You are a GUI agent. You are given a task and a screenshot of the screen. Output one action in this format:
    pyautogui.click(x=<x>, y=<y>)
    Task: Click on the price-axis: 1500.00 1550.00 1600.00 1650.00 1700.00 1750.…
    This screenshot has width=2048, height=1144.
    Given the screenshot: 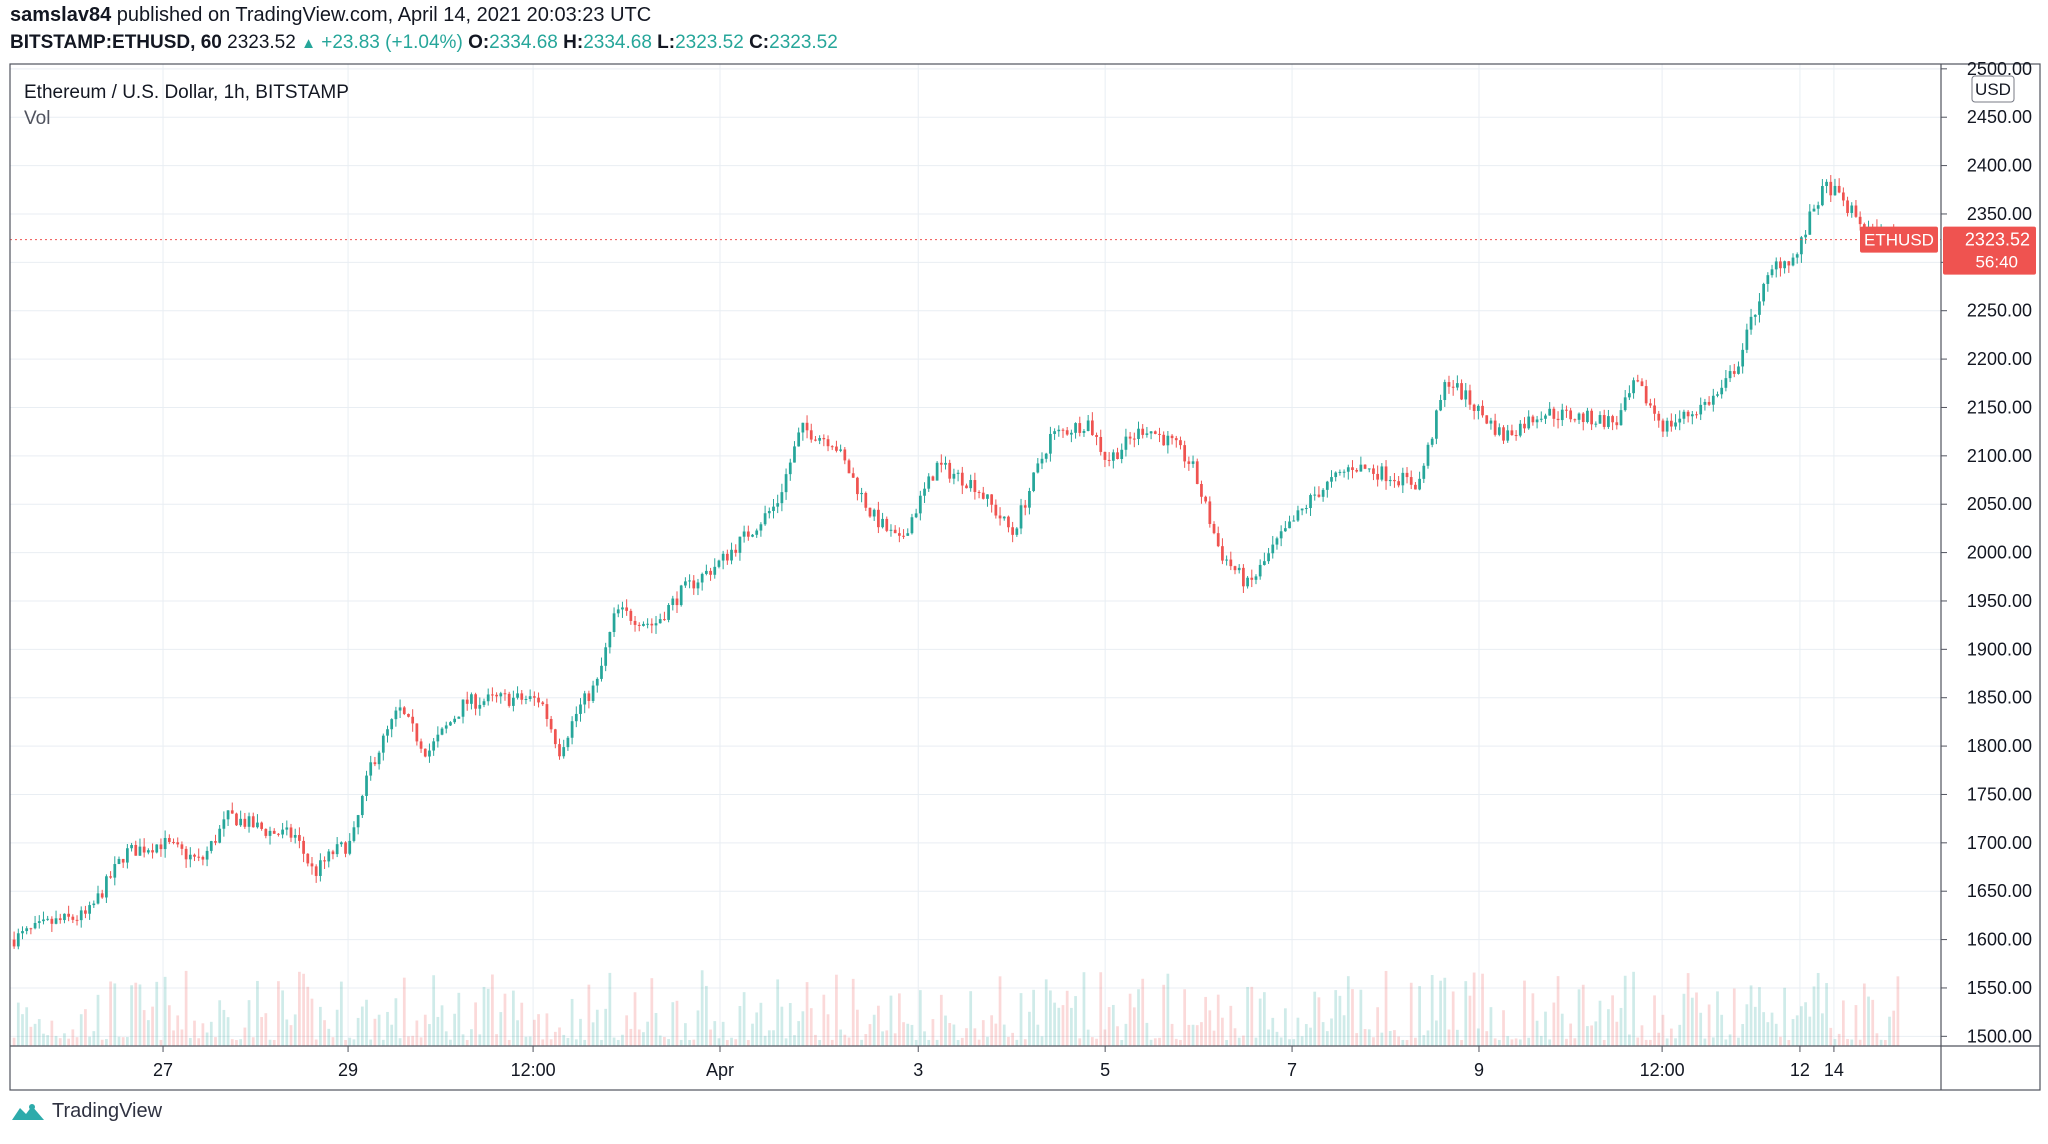 What is the action you would take?
    pyautogui.click(x=1986, y=552)
    